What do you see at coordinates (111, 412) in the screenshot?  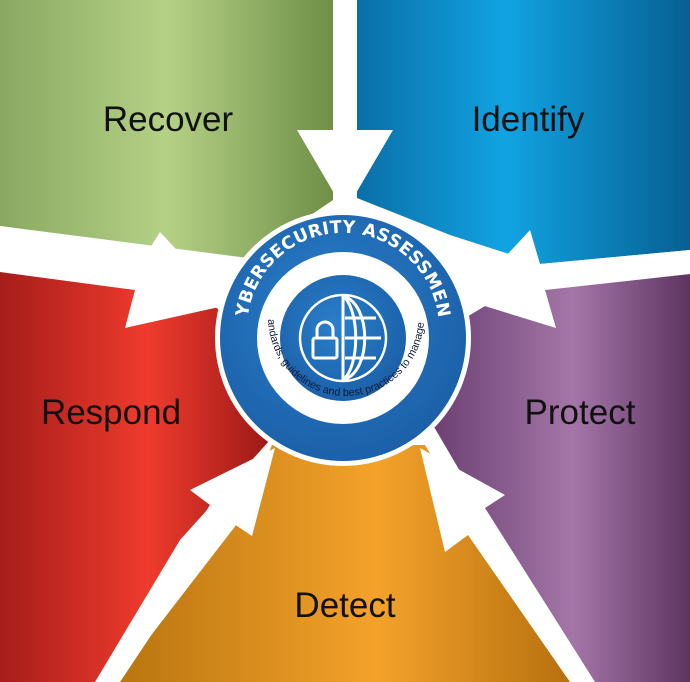 I see `label-respond: Respond` at bounding box center [111, 412].